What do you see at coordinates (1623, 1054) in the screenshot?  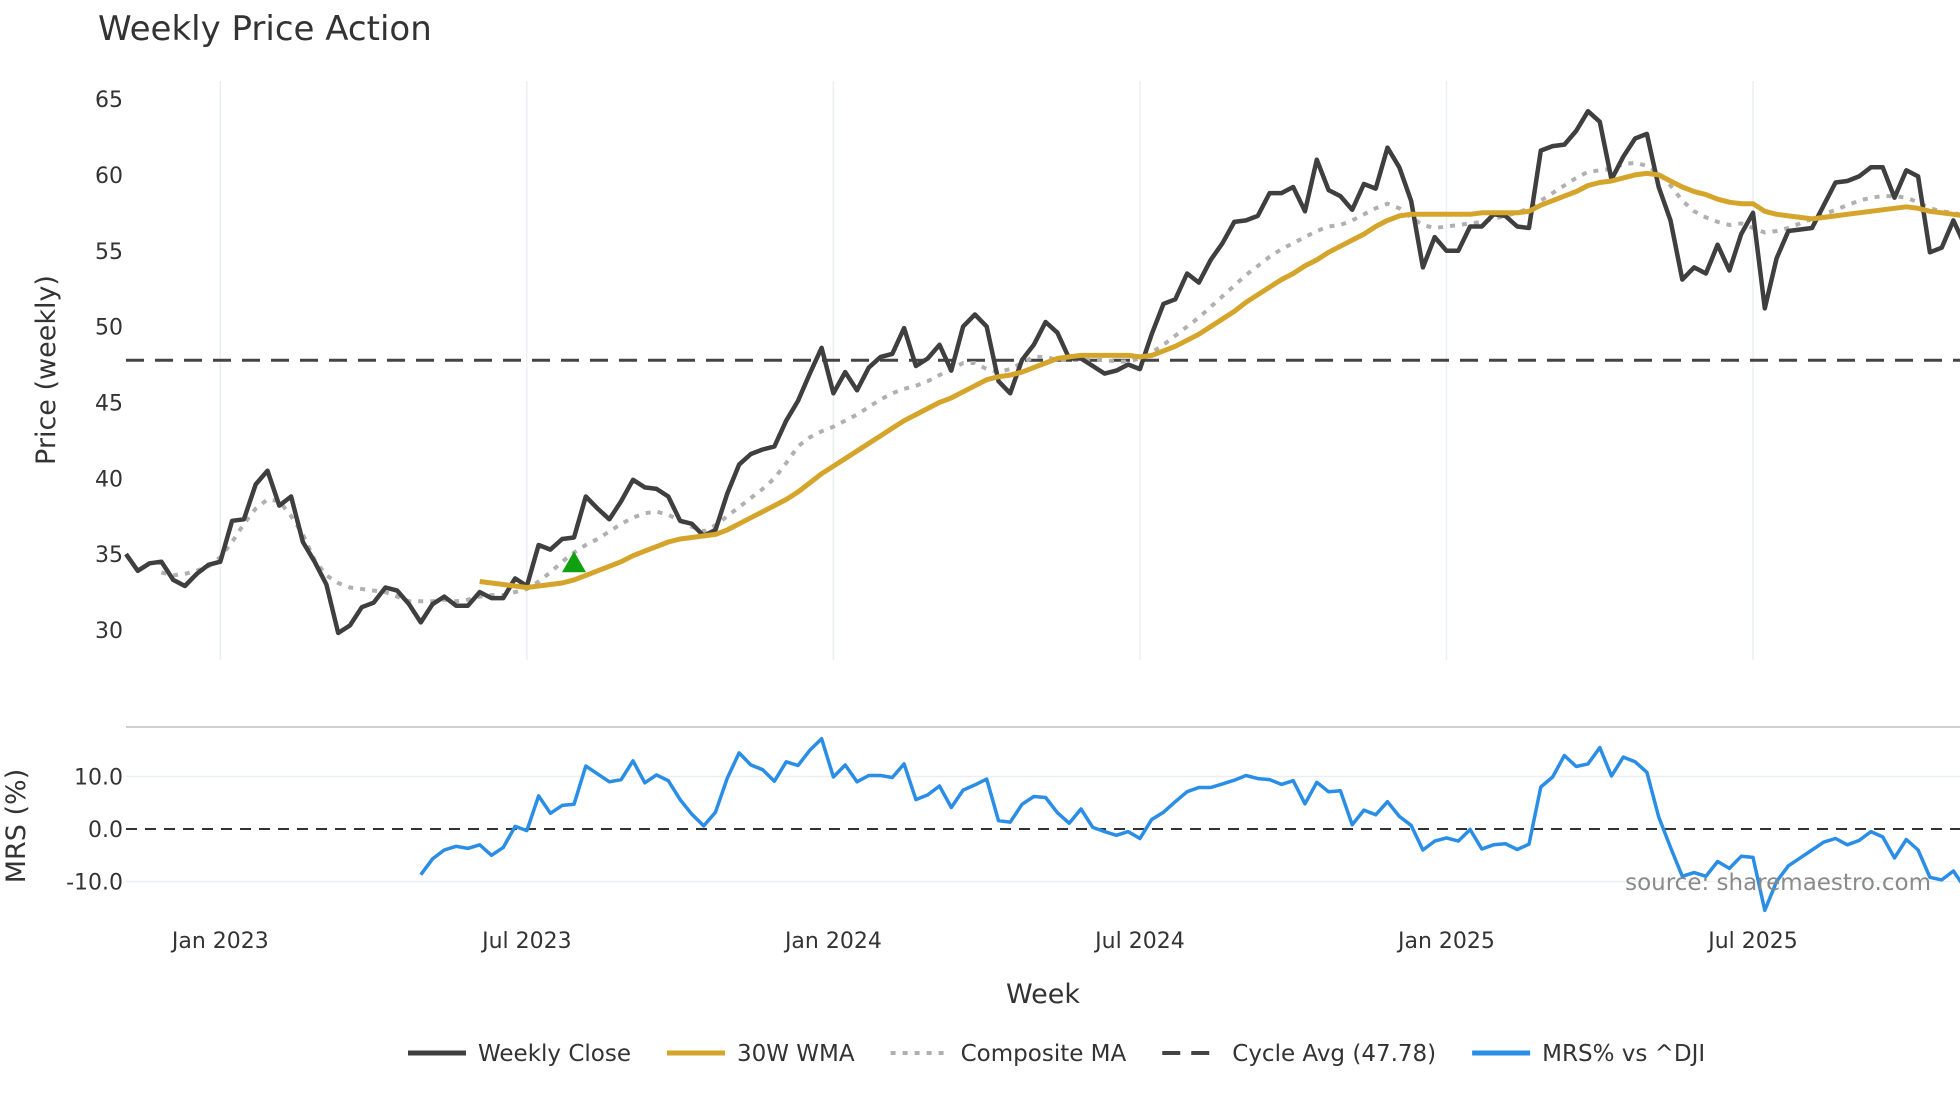 I see `legend-item-label: MRS% vs ^DJI` at bounding box center [1623, 1054].